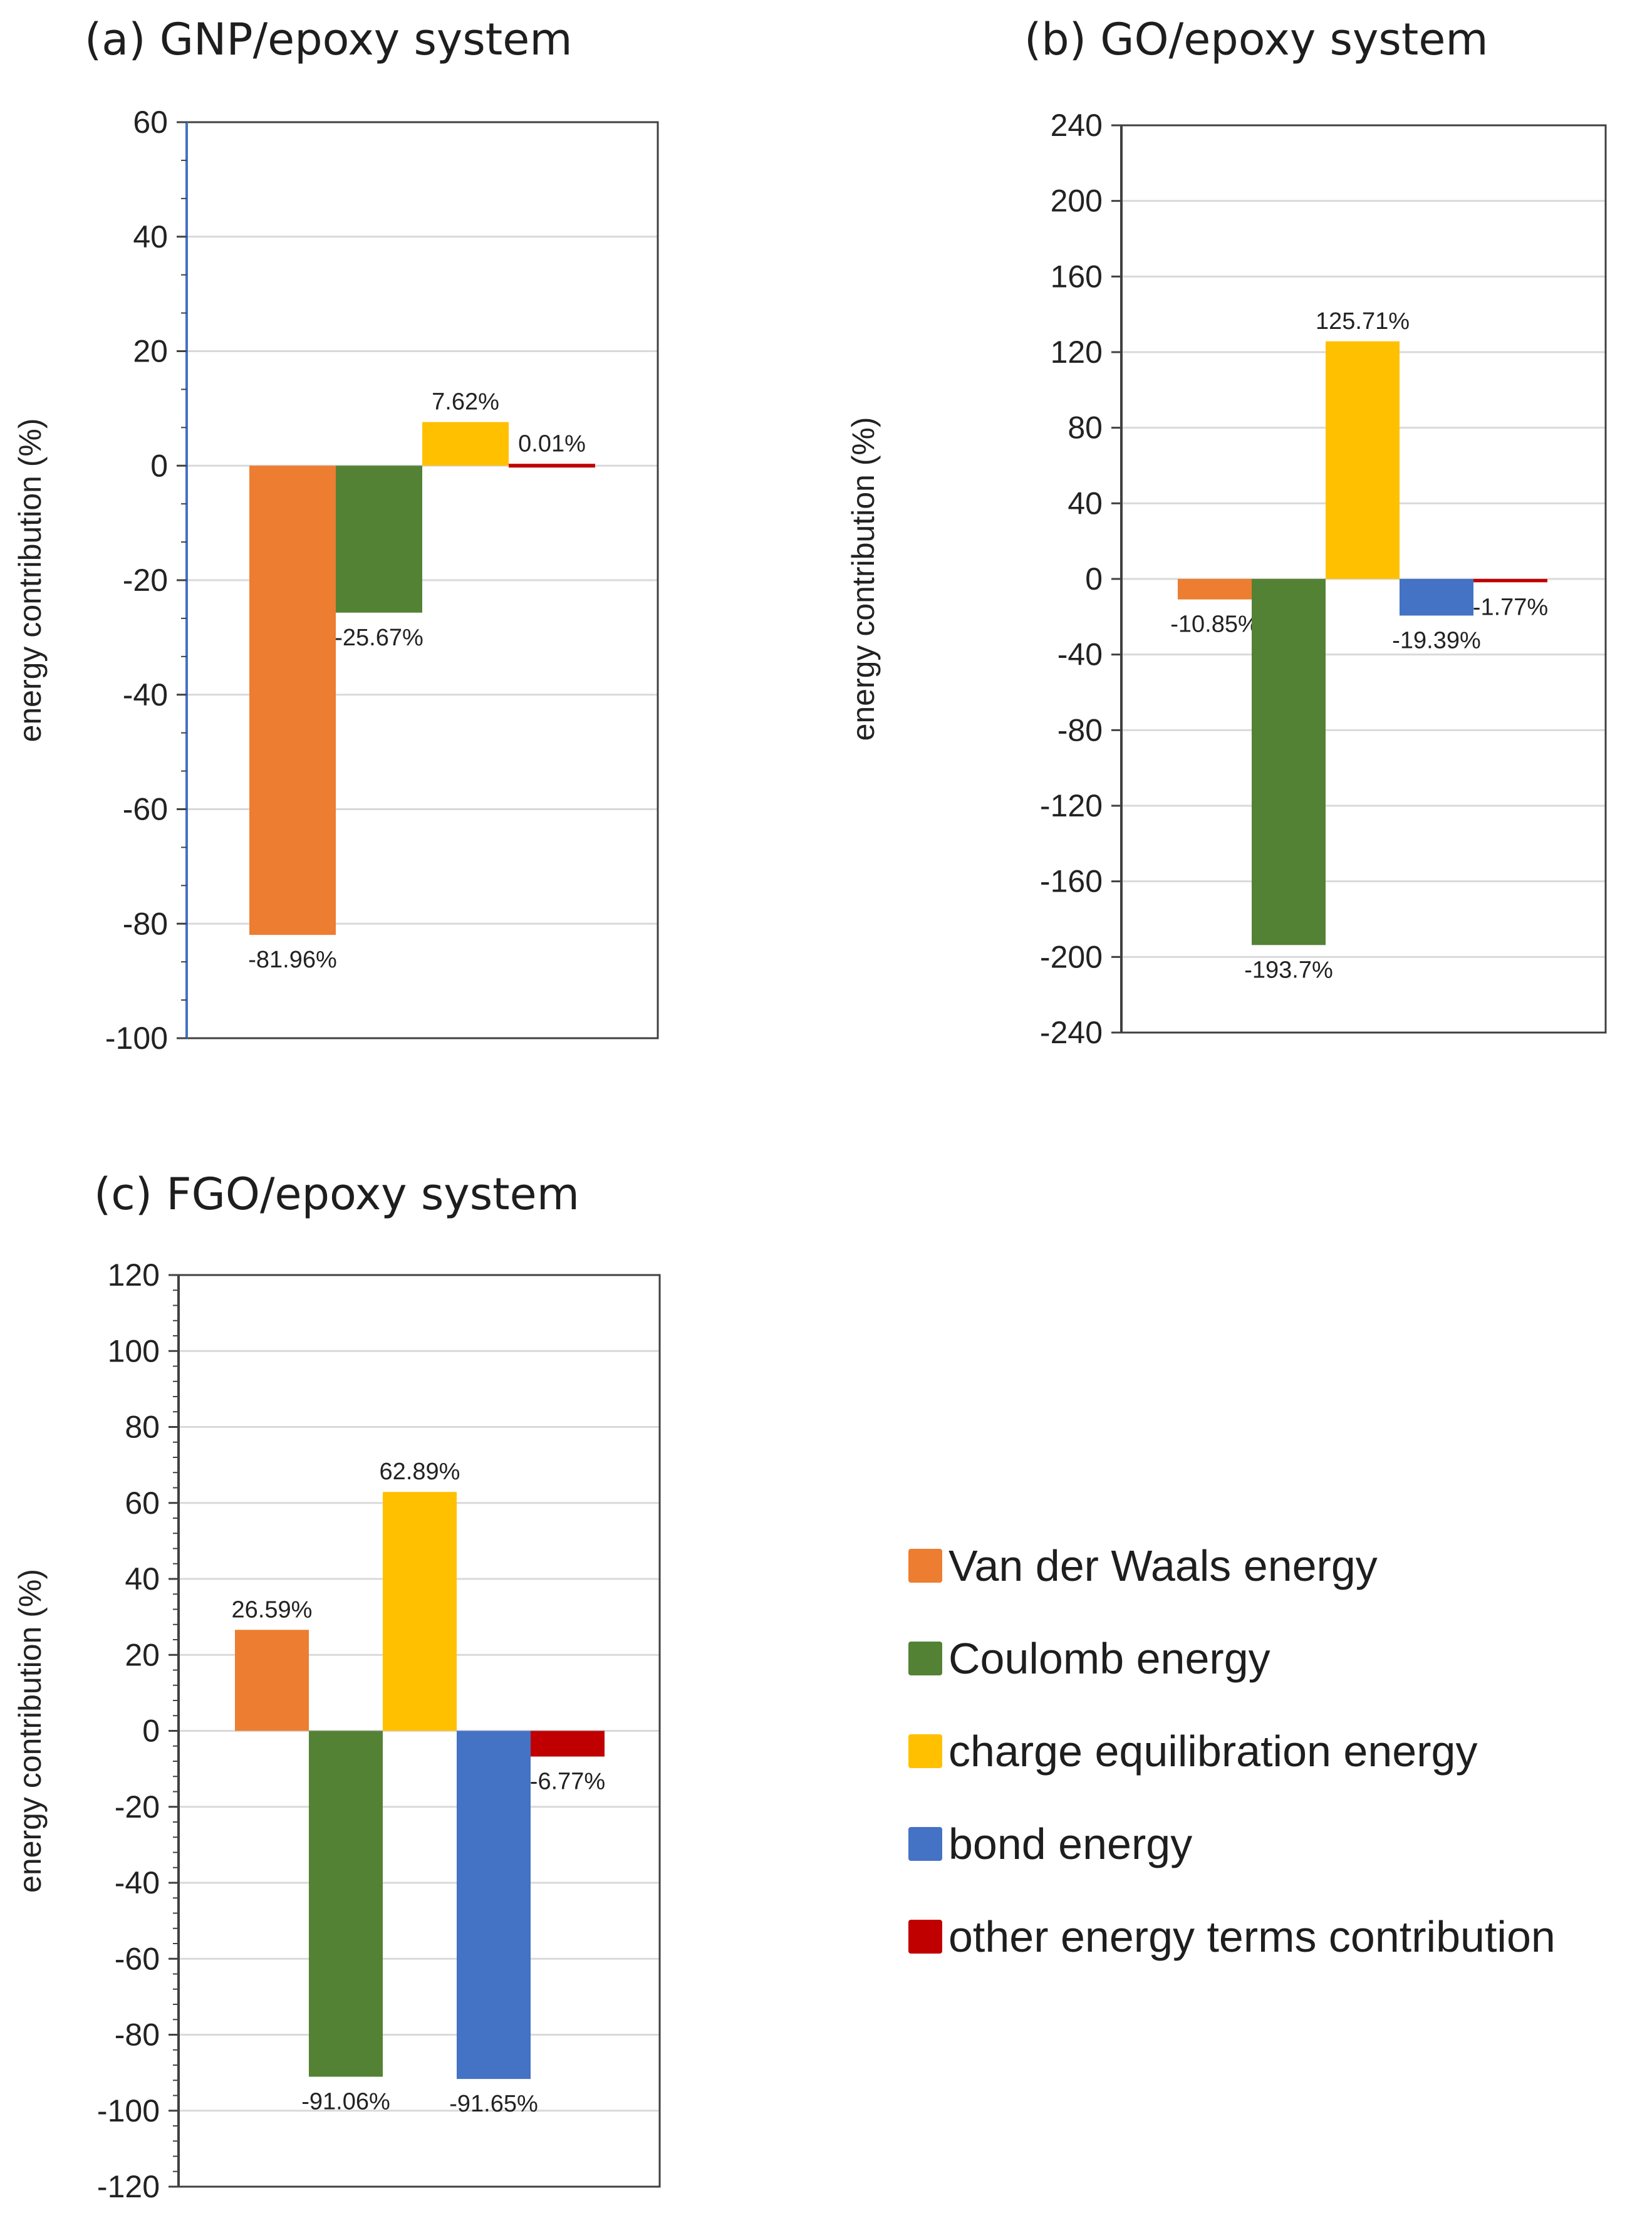  Describe the element at coordinates (552, 443) in the screenshot. I see `data-label: 0.01%` at that location.